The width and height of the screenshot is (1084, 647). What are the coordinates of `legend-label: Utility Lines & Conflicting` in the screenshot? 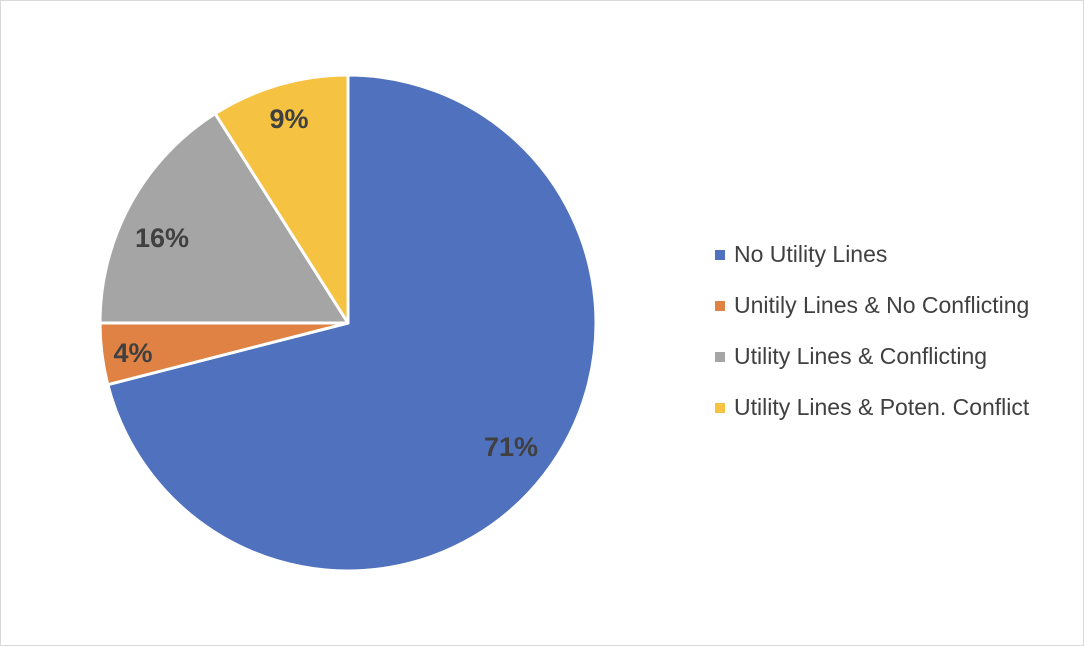 It's located at (861, 356).